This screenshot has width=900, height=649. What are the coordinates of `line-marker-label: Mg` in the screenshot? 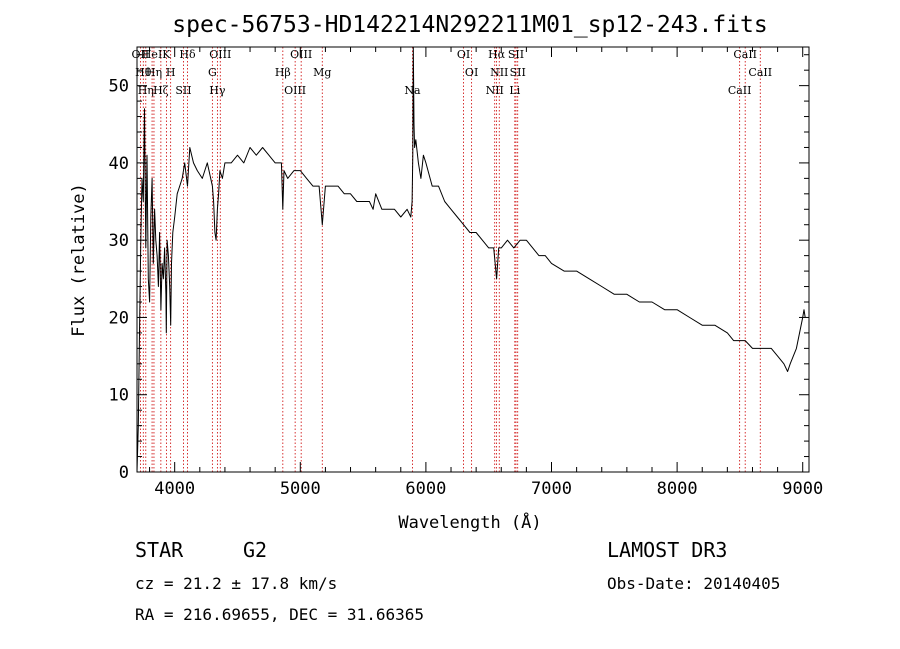 It's located at (322, 72).